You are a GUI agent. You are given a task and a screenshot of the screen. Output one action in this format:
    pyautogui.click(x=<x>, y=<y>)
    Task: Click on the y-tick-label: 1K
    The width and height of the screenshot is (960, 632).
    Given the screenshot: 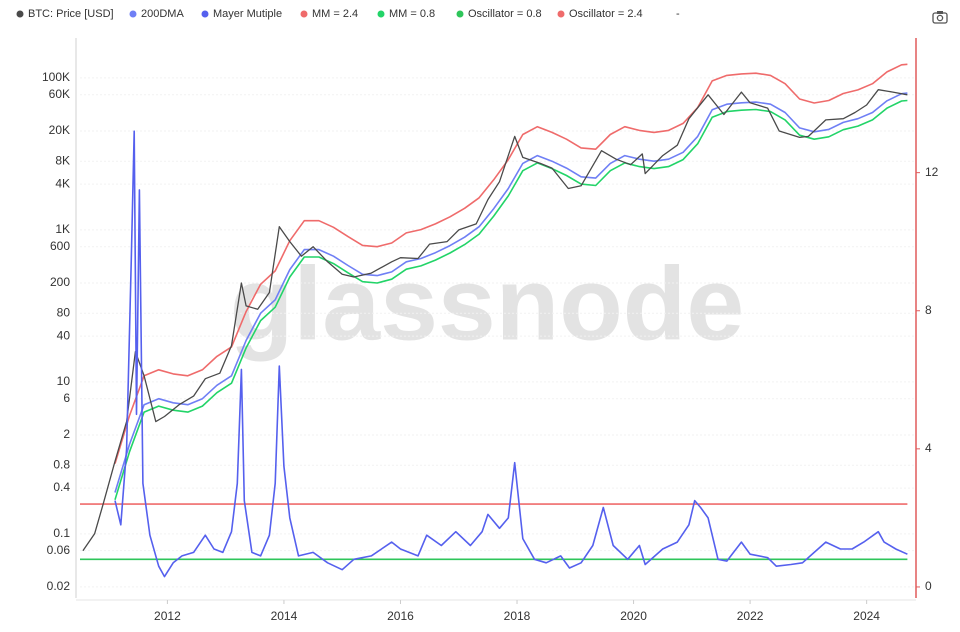 What is the action you would take?
    pyautogui.click(x=62, y=229)
    